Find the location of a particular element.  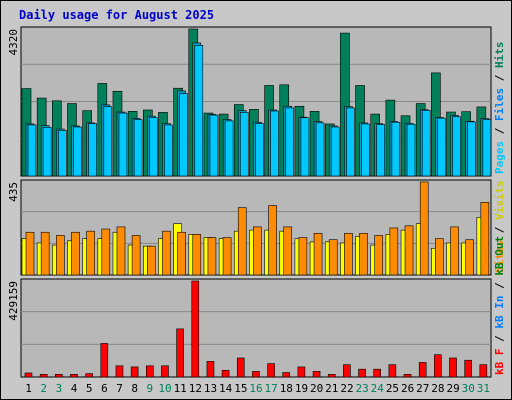

x-tick-label: 25 is located at coordinates (392, 388).